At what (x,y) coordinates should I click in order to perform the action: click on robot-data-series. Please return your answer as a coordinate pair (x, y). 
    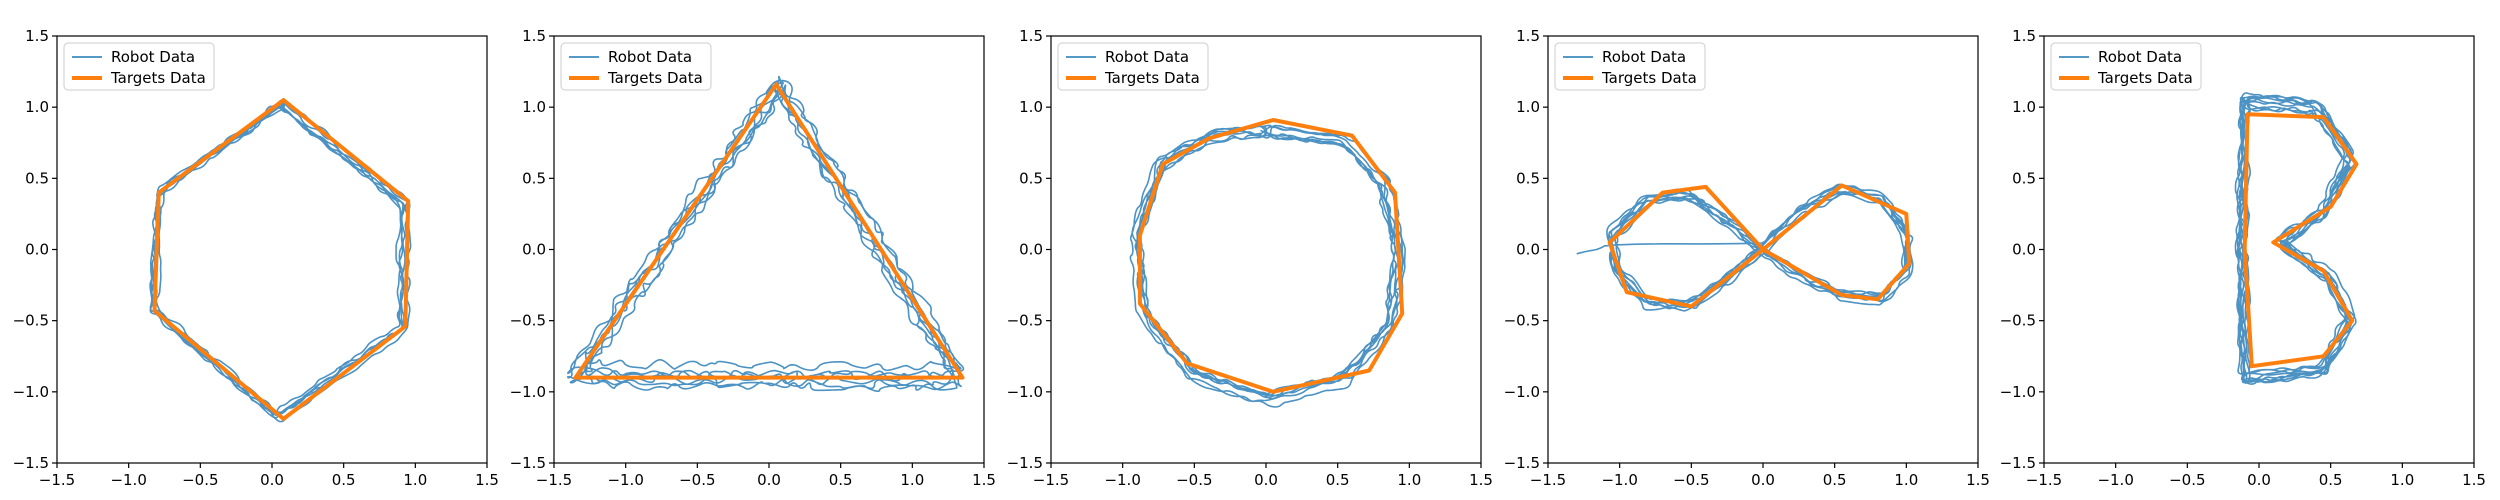
    Looking at the image, I should click on (280, 261).